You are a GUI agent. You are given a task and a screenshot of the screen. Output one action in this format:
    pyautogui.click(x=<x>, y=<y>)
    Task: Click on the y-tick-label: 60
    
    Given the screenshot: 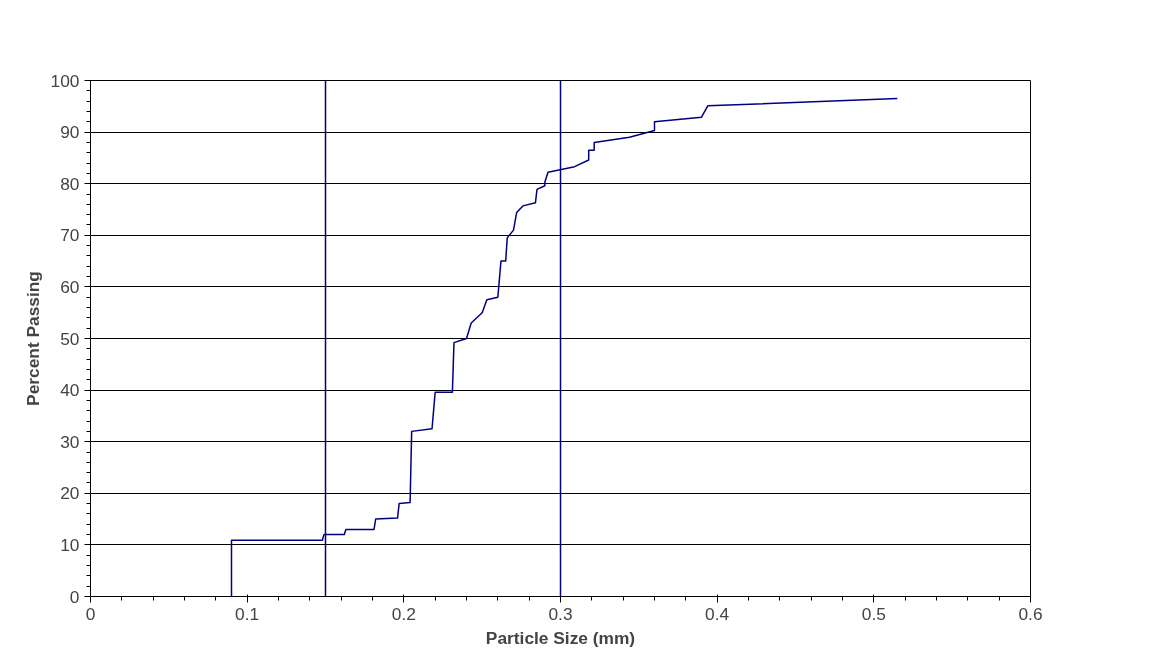 What is the action you would take?
    pyautogui.click(x=70, y=286)
    